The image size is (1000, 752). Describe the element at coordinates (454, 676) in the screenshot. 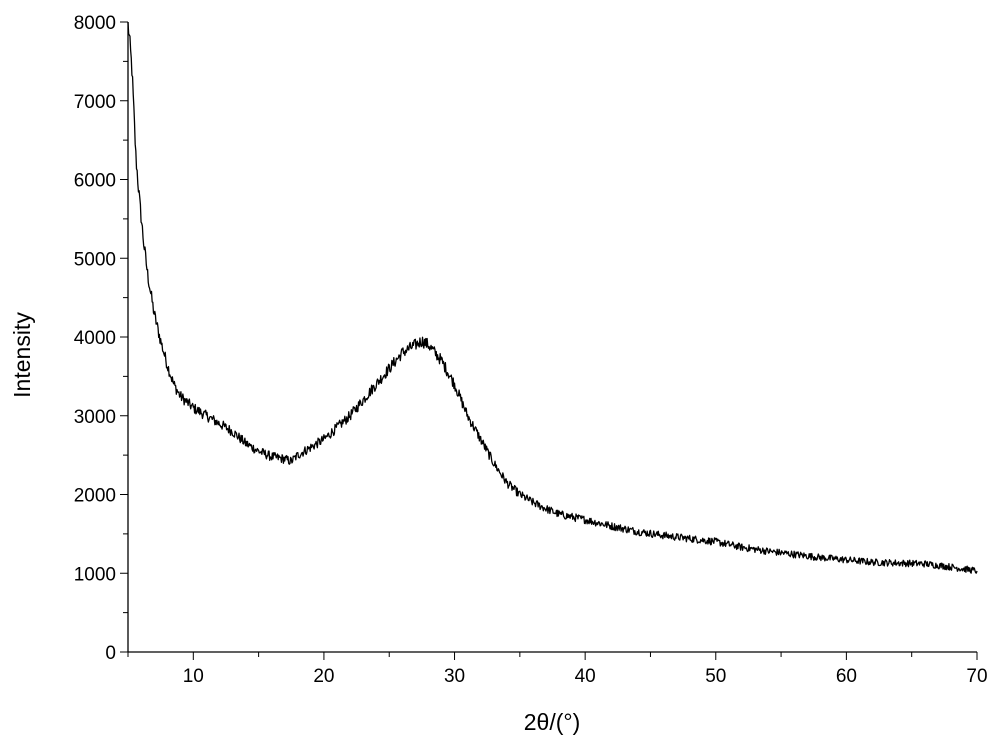

I see `x-tick-label: 30` at that location.